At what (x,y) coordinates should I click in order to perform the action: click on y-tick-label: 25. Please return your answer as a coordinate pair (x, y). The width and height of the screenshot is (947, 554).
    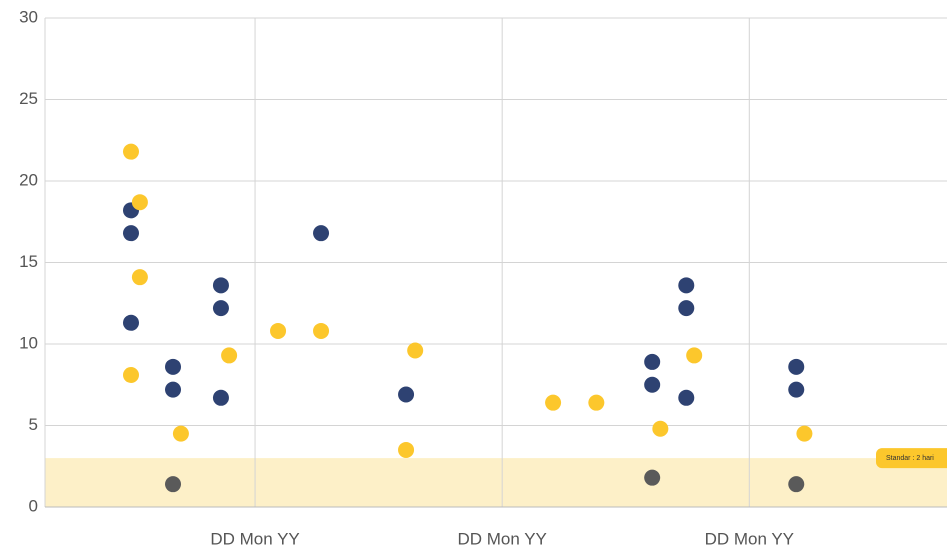
    Looking at the image, I should click on (28, 98).